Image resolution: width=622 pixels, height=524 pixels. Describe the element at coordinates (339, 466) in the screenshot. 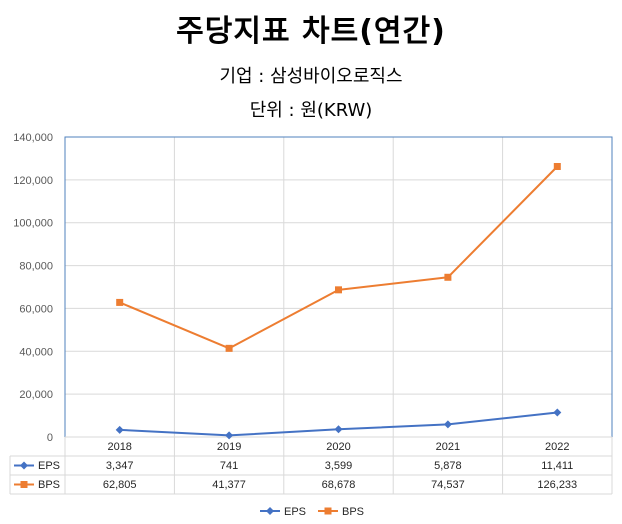

I see `eps-table-cell: 3,599` at that location.